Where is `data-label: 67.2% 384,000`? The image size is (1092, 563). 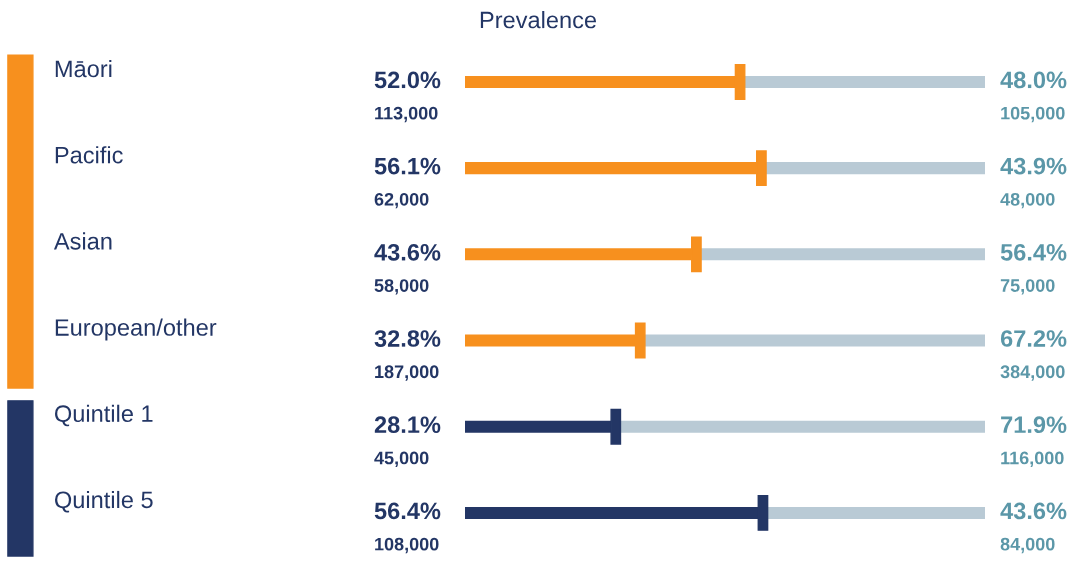 data-label: 67.2% 384,000 is located at coordinates (1033, 355).